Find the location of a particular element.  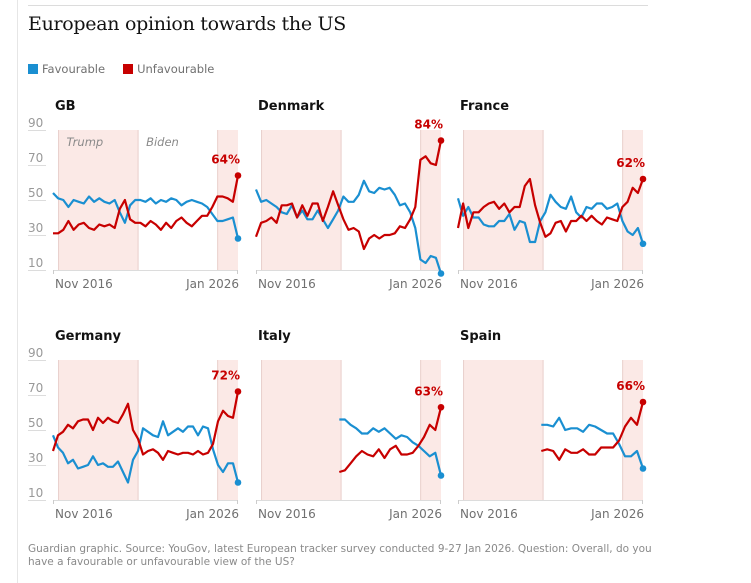

france-panel-title: France is located at coordinates (484, 106).